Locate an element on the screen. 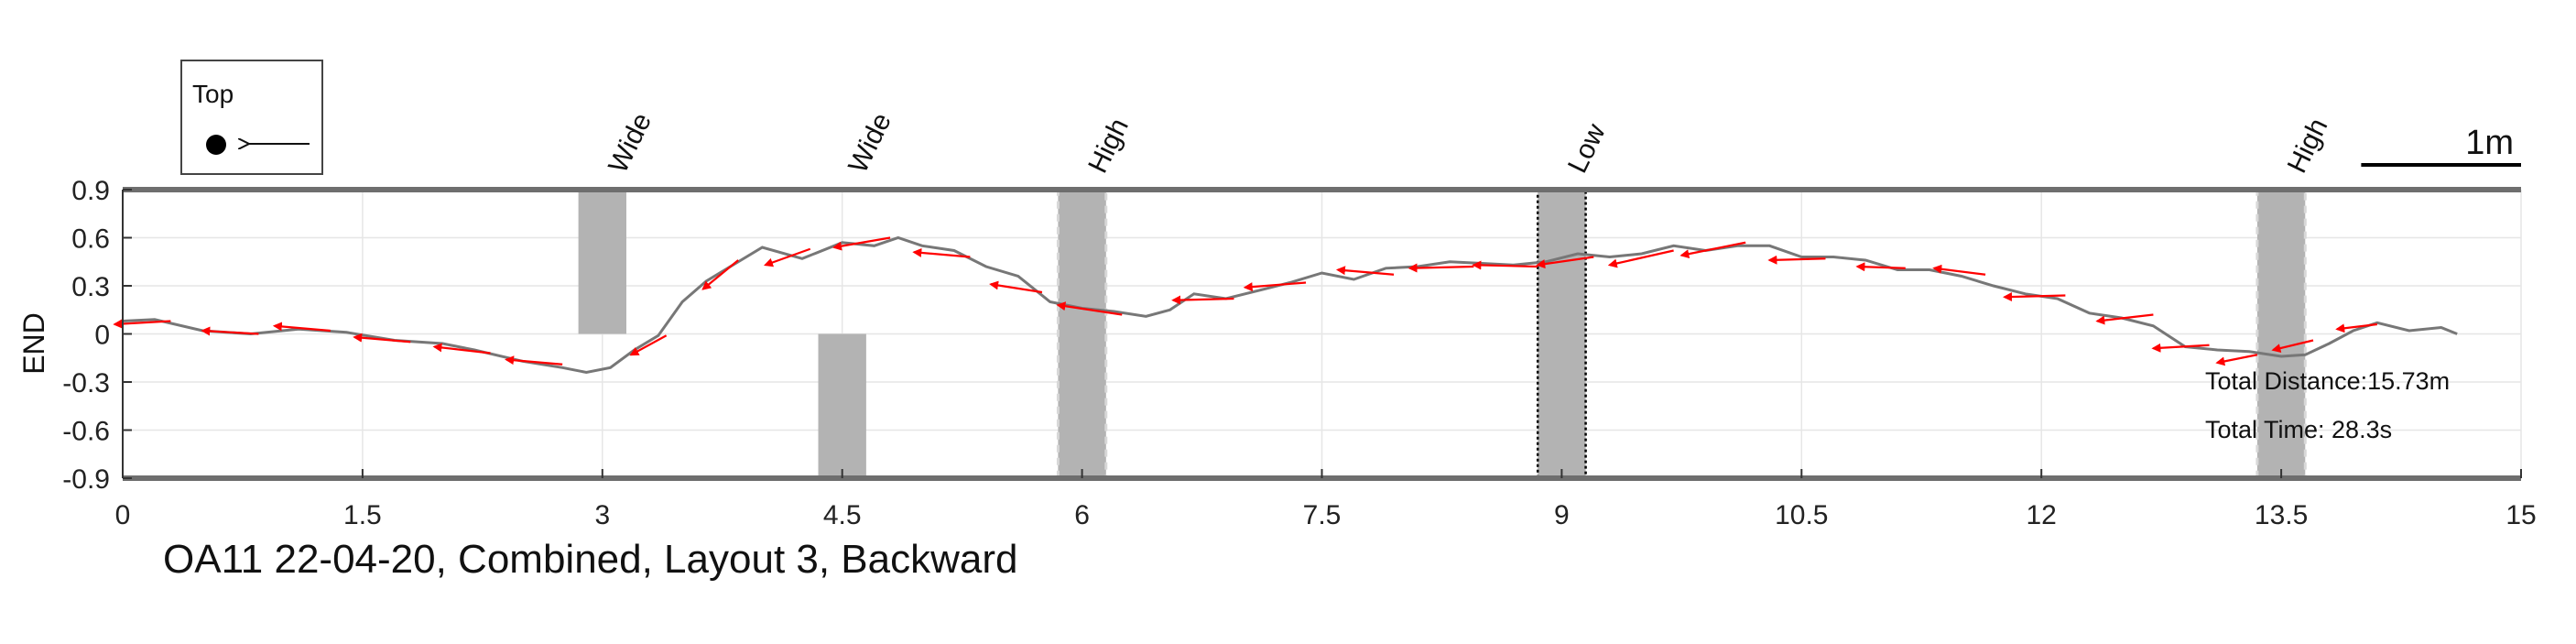 The image size is (2576, 644). legend-box is located at coordinates (251, 118).